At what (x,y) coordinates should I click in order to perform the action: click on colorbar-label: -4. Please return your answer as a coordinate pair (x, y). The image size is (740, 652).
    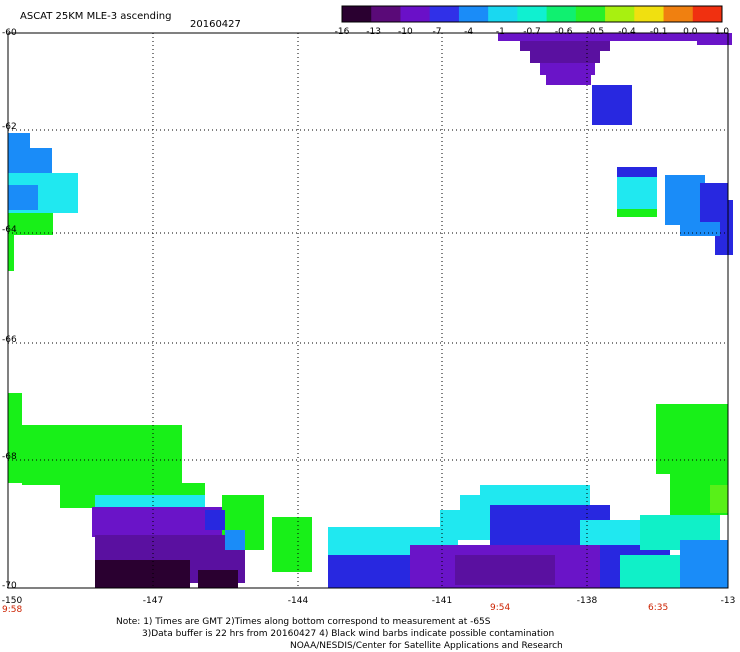
    Looking at the image, I should click on (469, 32).